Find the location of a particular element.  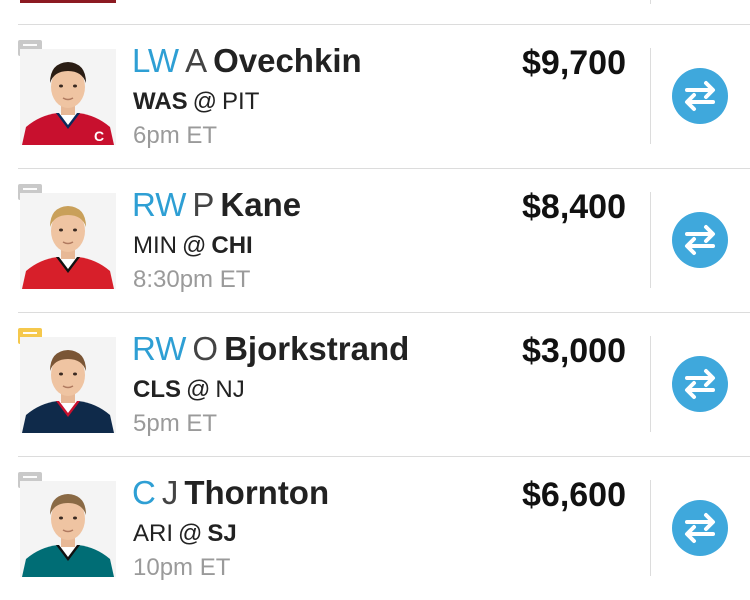

matchup: MIN @ CHI is located at coordinates (193, 246).